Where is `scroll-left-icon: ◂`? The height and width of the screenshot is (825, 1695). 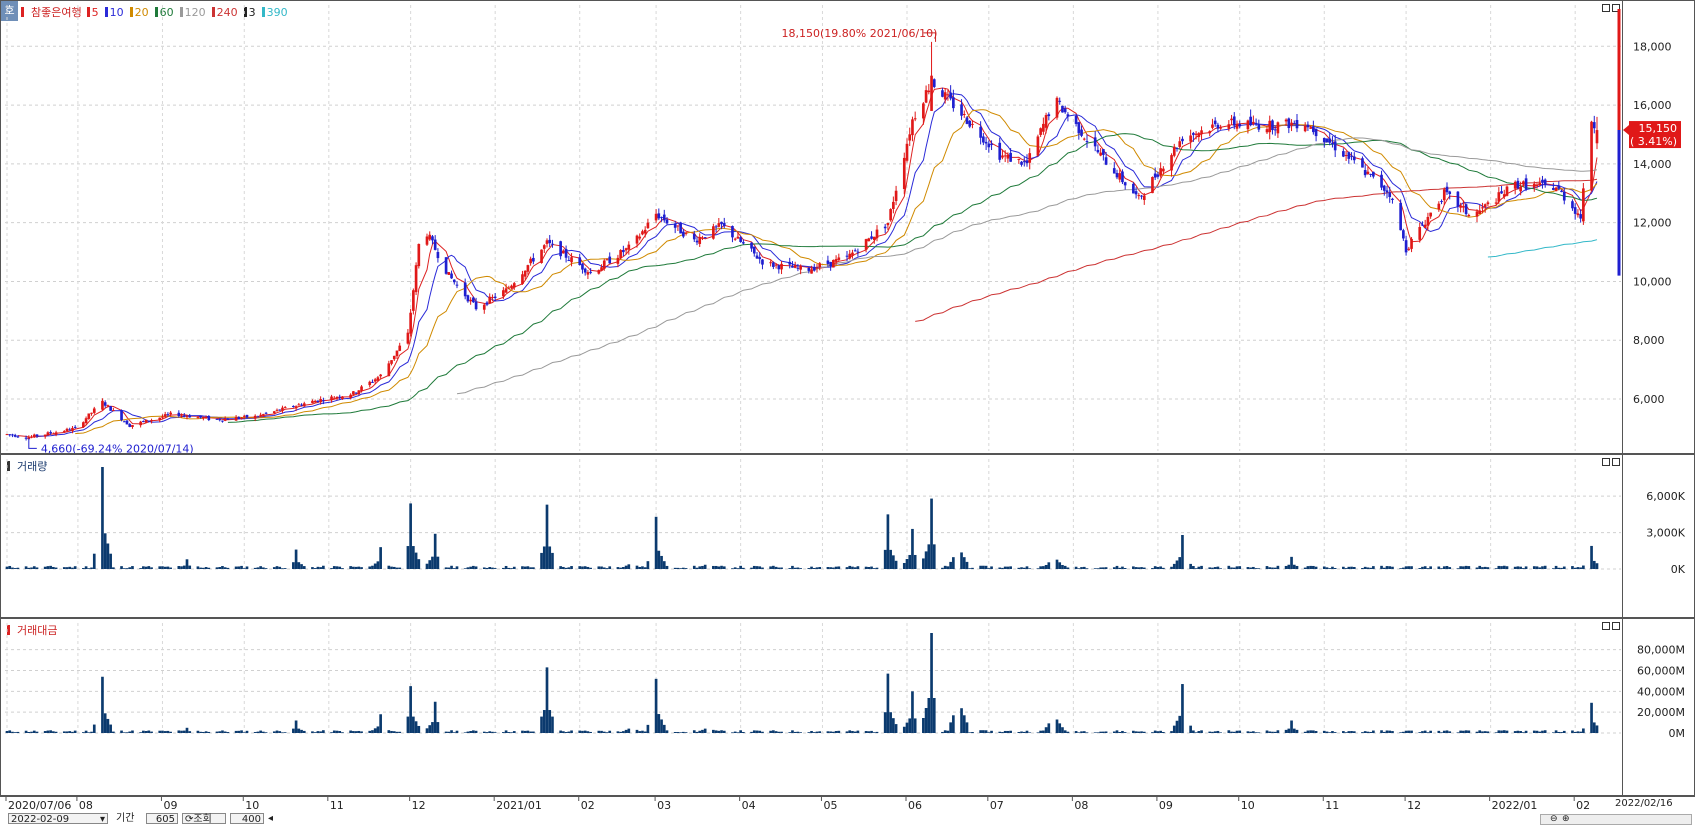
scroll-left-icon: ◂ is located at coordinates (271, 818).